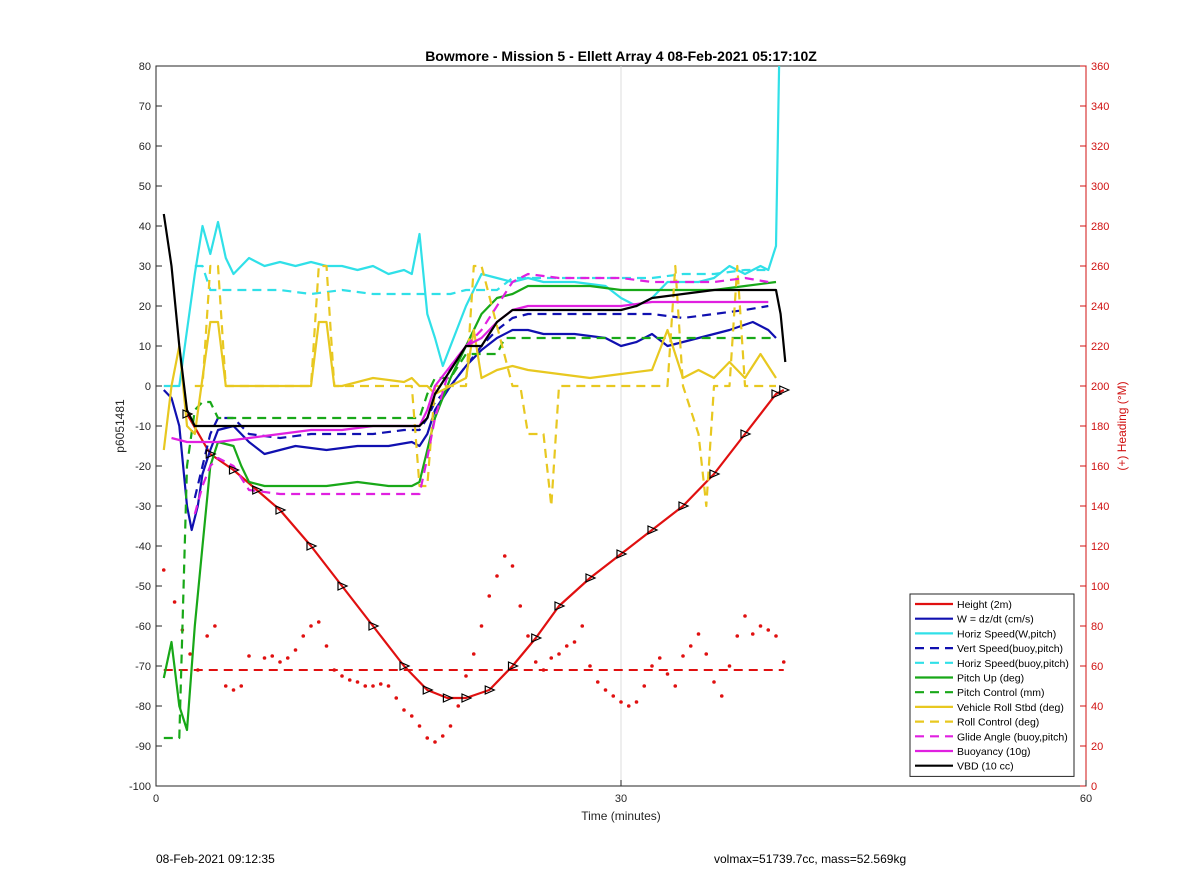 This screenshot has width=1200, height=885. I want to click on footer-timestamp: 08-Feb-2021 09:12:35, so click(215, 859).